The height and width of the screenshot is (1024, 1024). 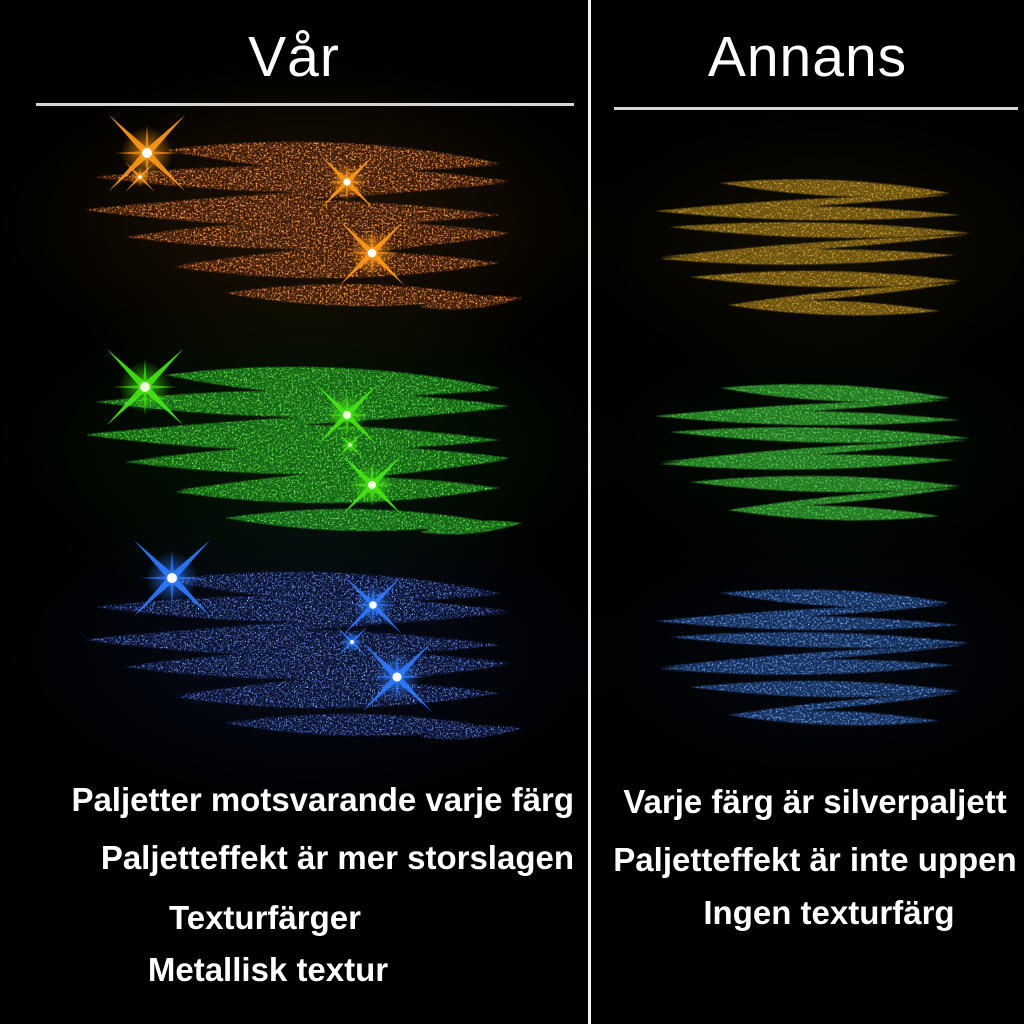 What do you see at coordinates (305, 104) in the screenshot?
I see `our-title-underline` at bounding box center [305, 104].